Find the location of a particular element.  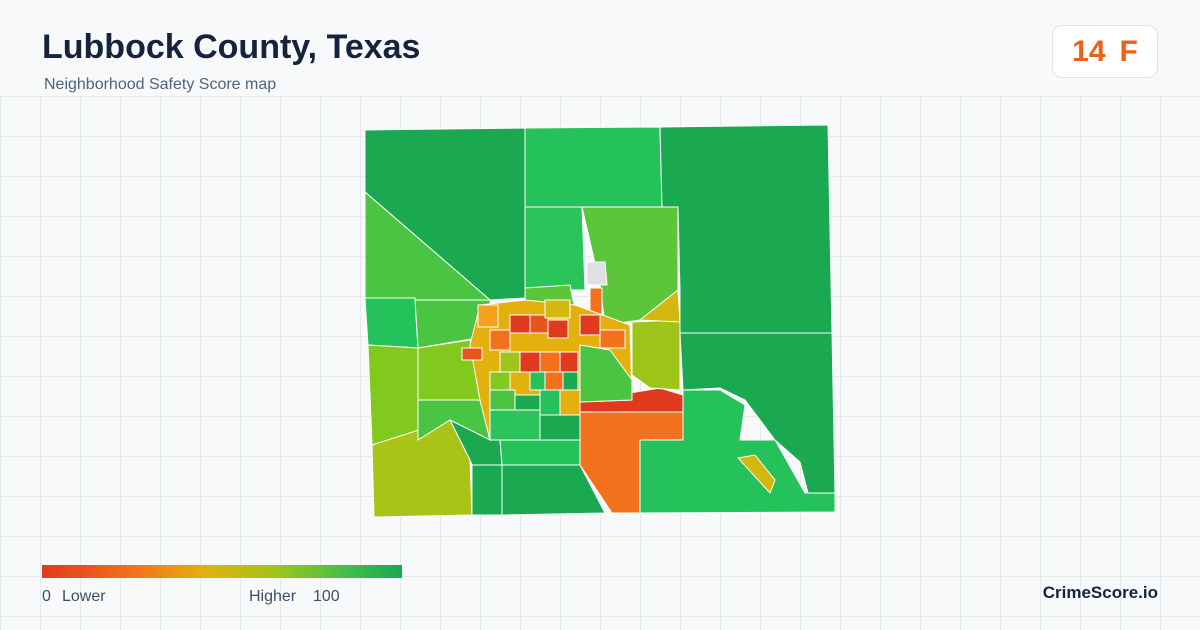

city-blocks is located at coordinates (543, 370).